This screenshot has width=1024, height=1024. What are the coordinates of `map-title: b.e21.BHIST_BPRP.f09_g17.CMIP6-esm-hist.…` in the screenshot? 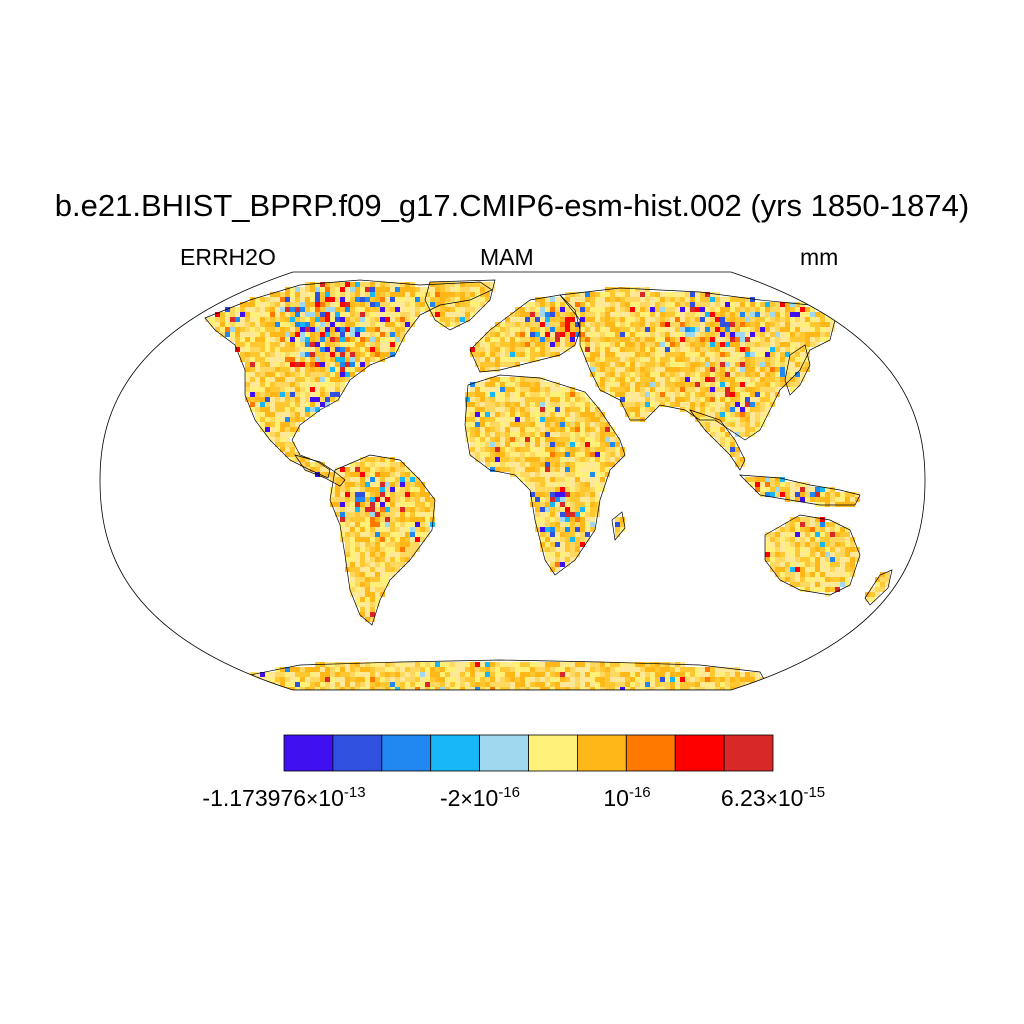 It's located at (512, 205).